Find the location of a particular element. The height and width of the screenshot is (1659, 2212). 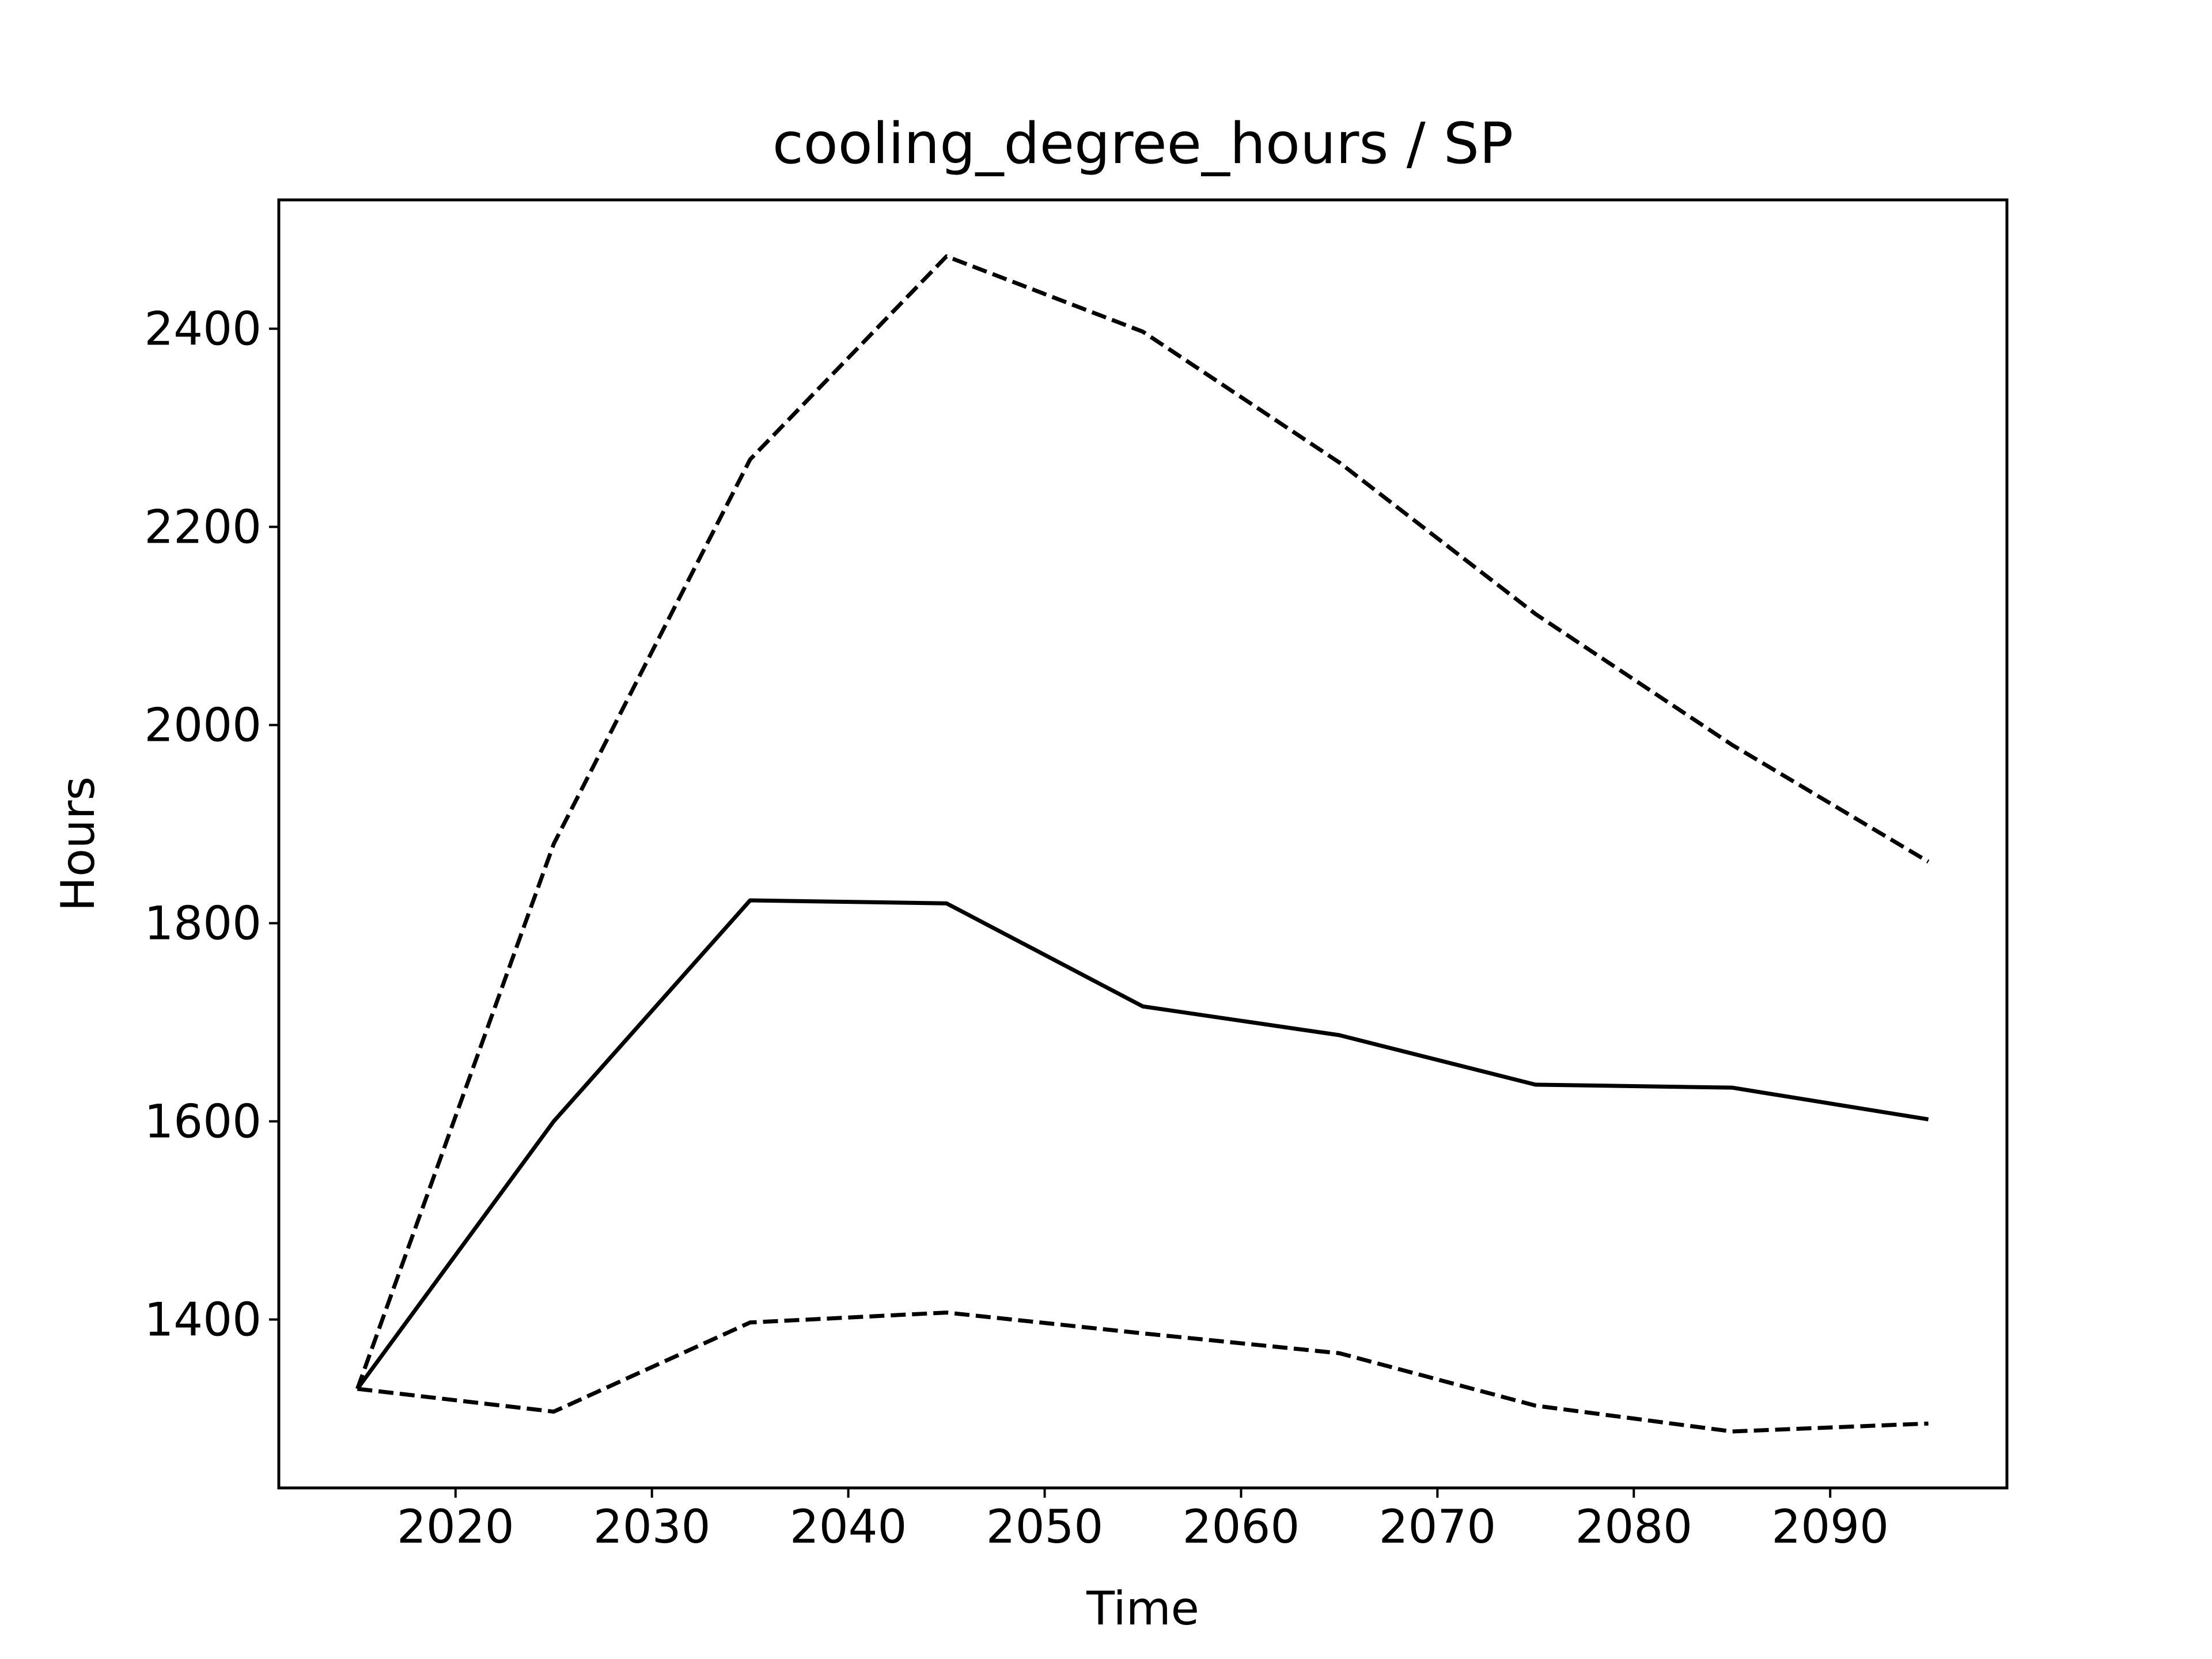

y-axis-label: Hours is located at coordinates (78, 844).